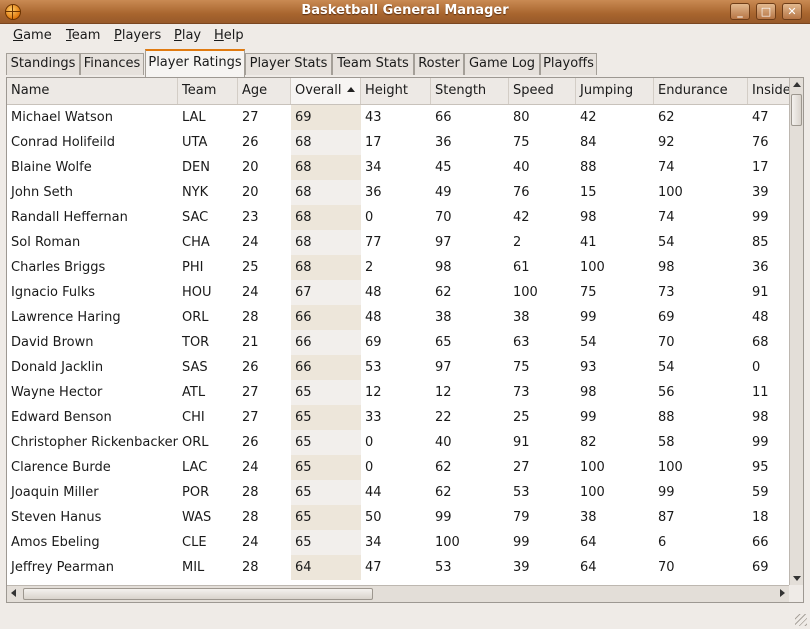 The width and height of the screenshot is (810, 629). I want to click on cell-team: HOU, so click(197, 292).